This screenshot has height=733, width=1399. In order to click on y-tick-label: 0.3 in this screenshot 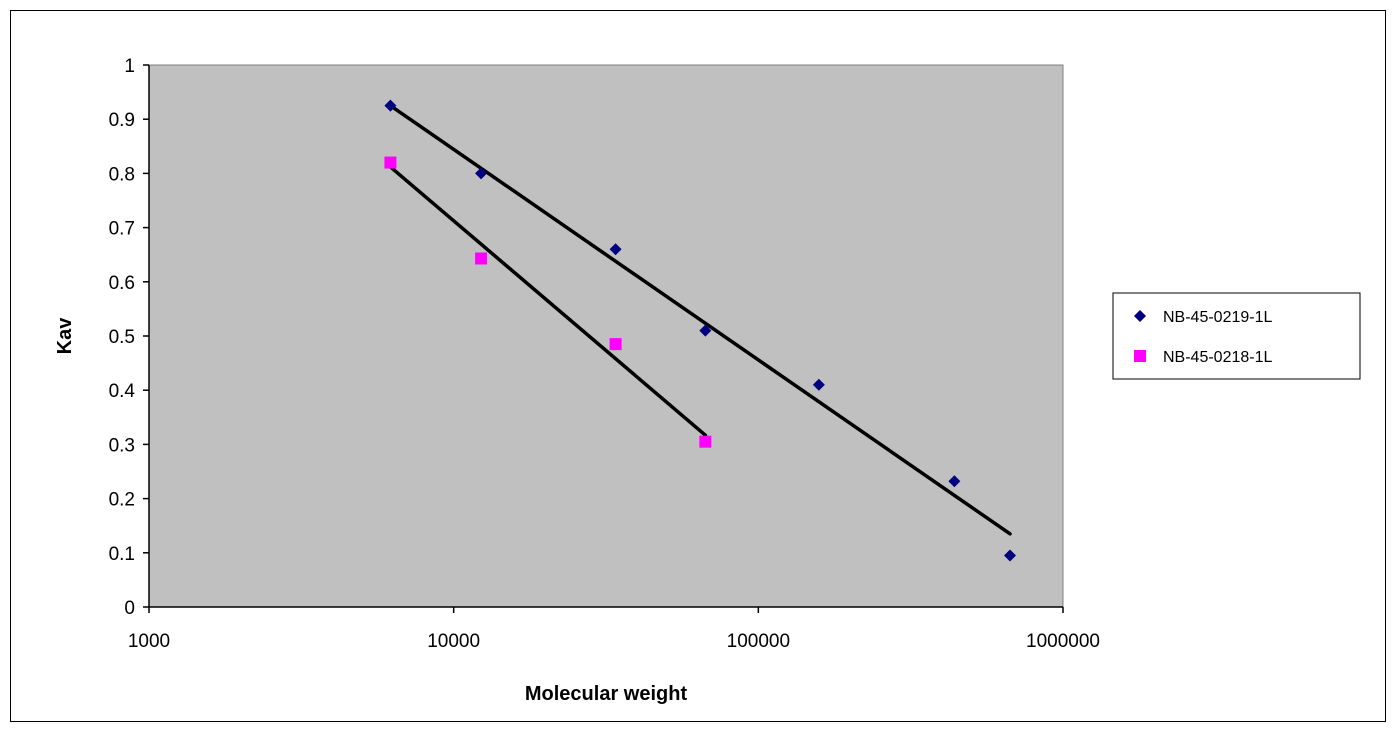, I will do `click(122, 445)`.